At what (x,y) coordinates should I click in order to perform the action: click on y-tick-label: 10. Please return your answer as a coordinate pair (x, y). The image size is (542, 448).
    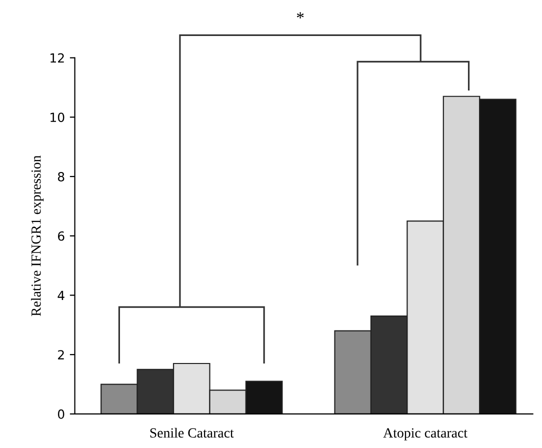
    Looking at the image, I should click on (57, 117).